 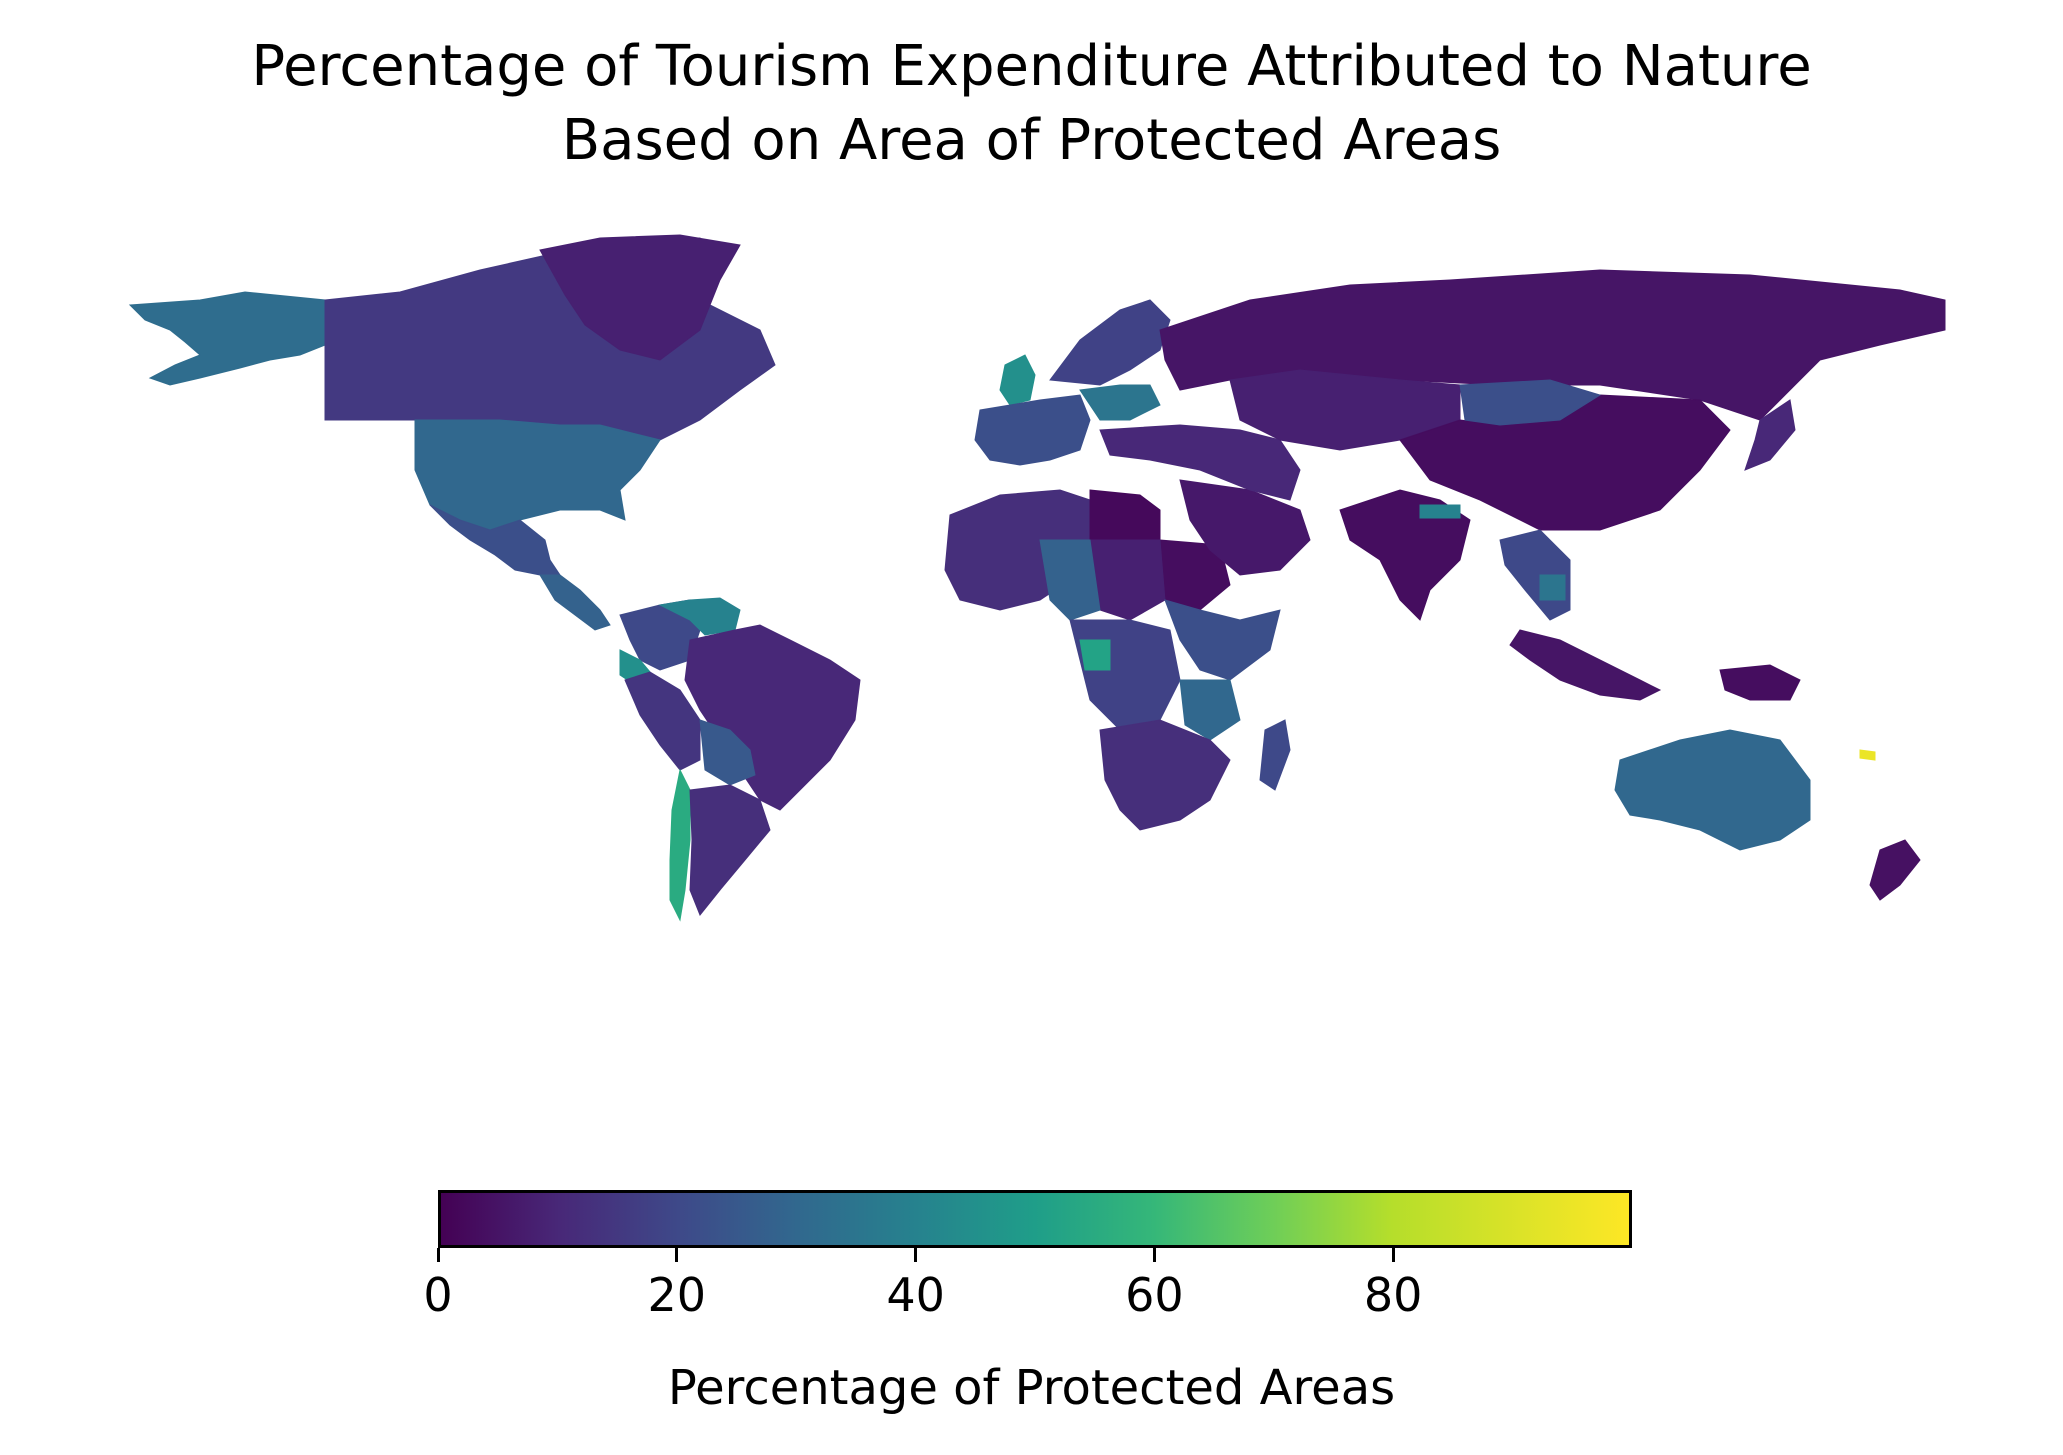 I want to click on region-venezuela, so click(x=699, y=616).